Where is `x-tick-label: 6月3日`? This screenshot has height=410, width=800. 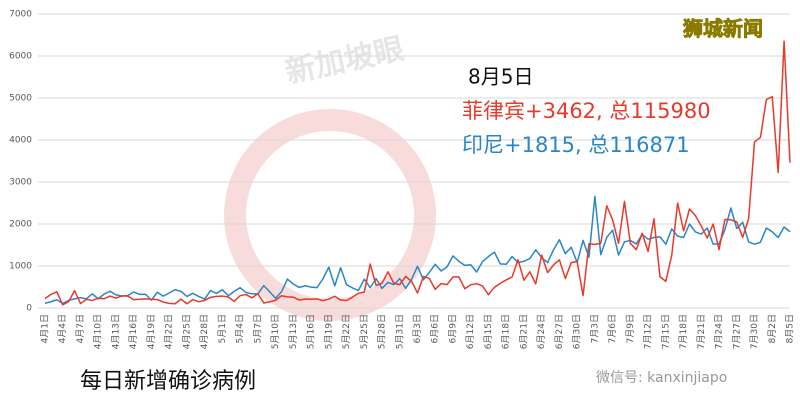
x-tick-label: 6月3日 is located at coordinates (417, 328).